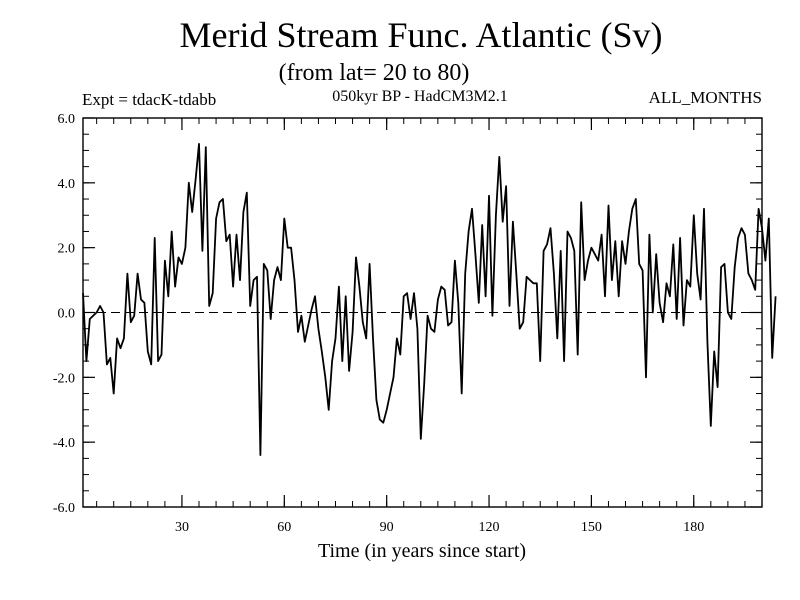 This screenshot has height=600, width=800. What do you see at coordinates (67, 119) in the screenshot?
I see `y-tick-label: 6.0` at bounding box center [67, 119].